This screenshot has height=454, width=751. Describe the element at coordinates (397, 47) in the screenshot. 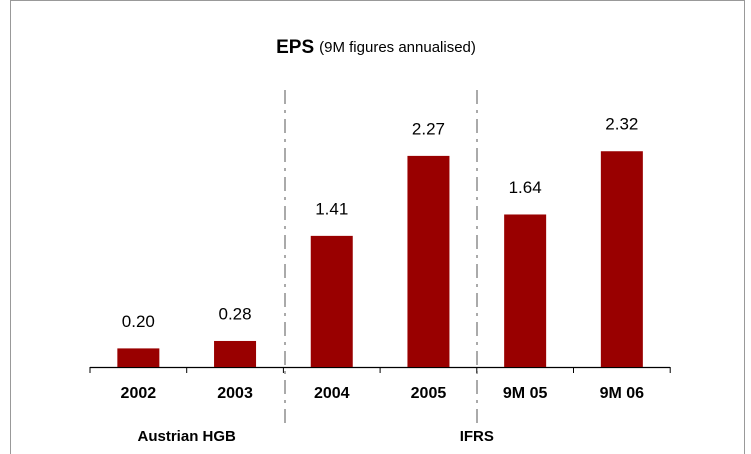

I see `chart-subtitle: (9M figures annualised)` at that location.